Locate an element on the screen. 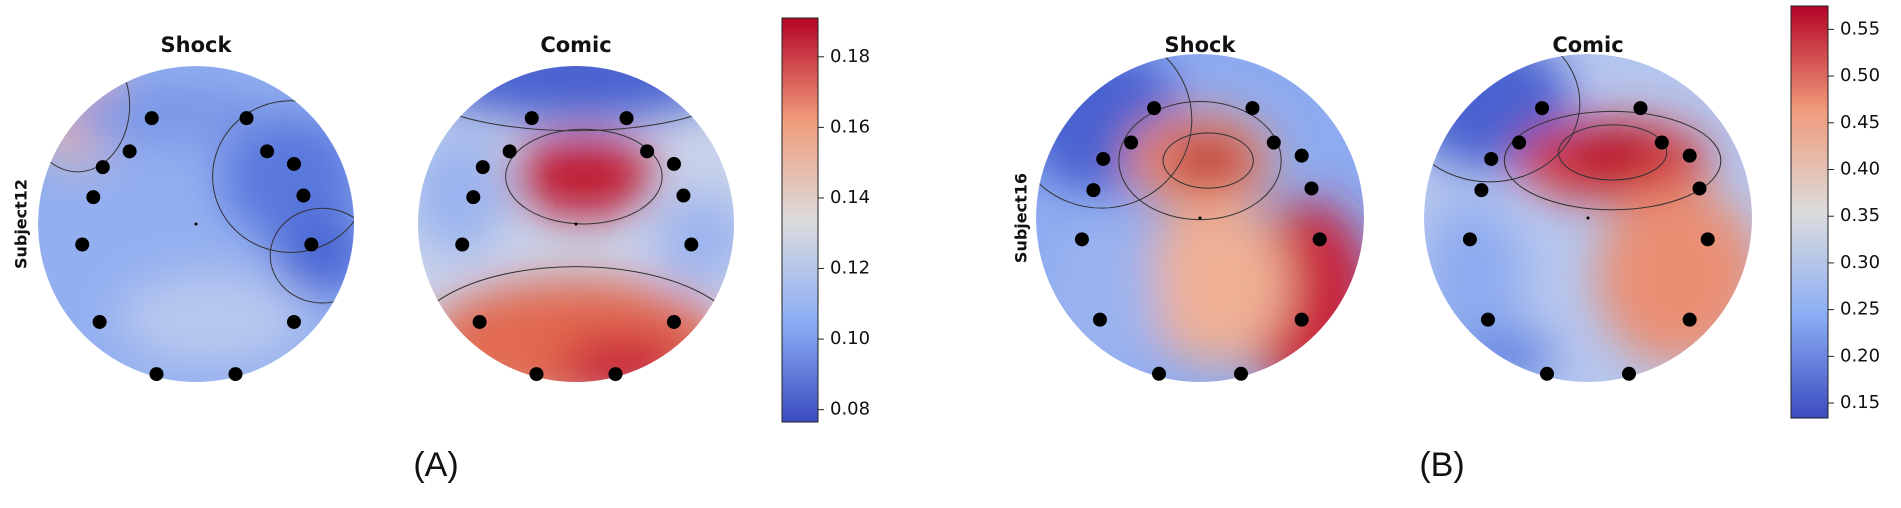 The height and width of the screenshot is (508, 1901). tick-label: 0.08 is located at coordinates (850, 409).